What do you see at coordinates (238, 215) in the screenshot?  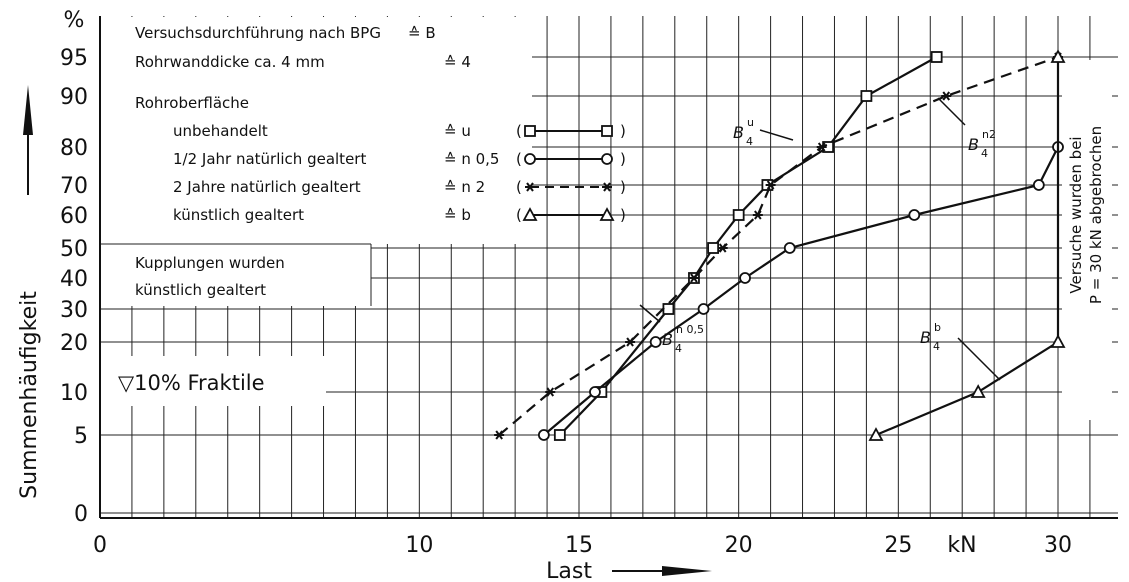 I see `legend-label: künstlich gealtert` at bounding box center [238, 215].